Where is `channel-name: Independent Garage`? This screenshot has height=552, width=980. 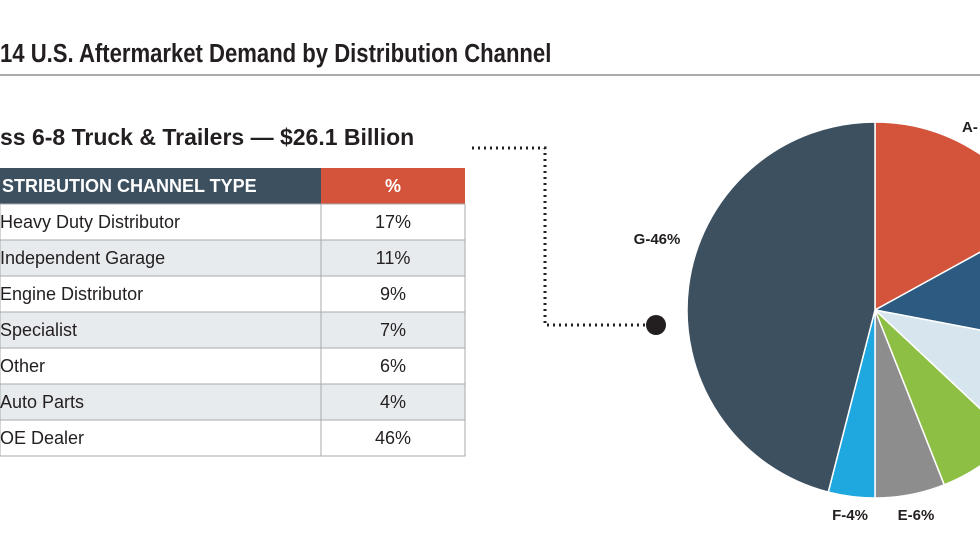
channel-name: Independent Garage is located at coordinates (82, 258).